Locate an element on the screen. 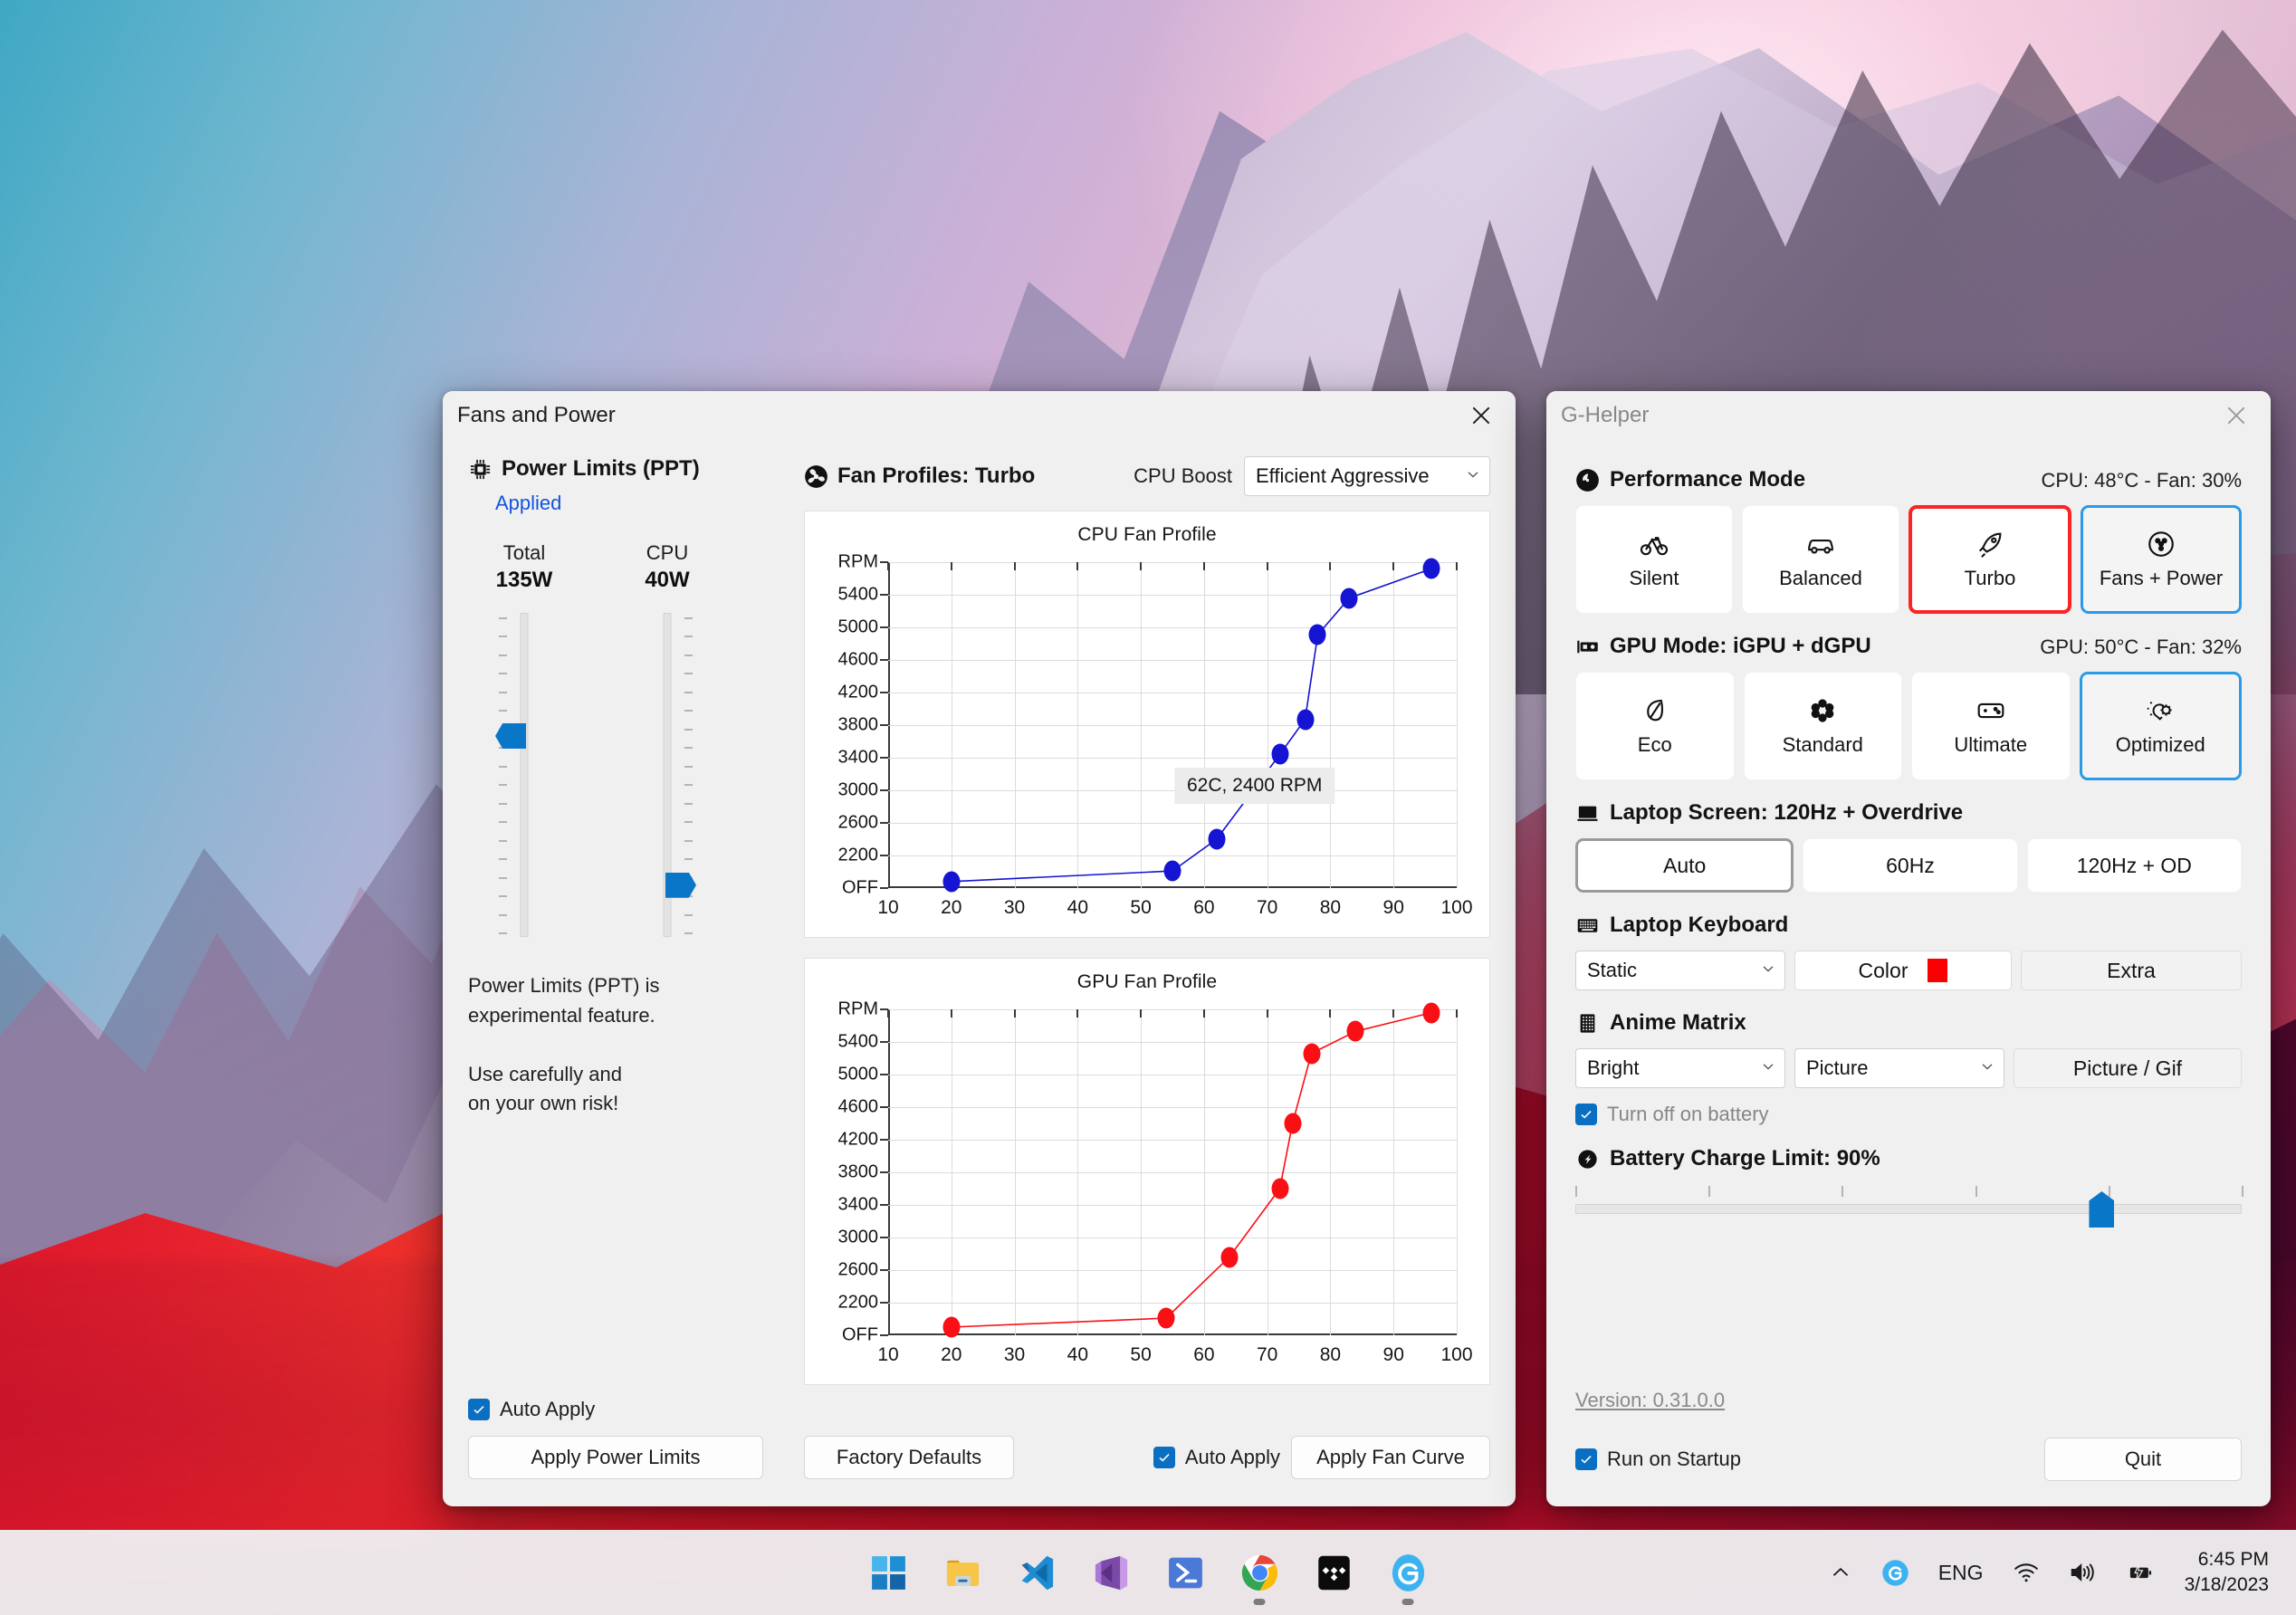  perf-tile-fans-power: Fans + Power is located at coordinates (2161, 559).